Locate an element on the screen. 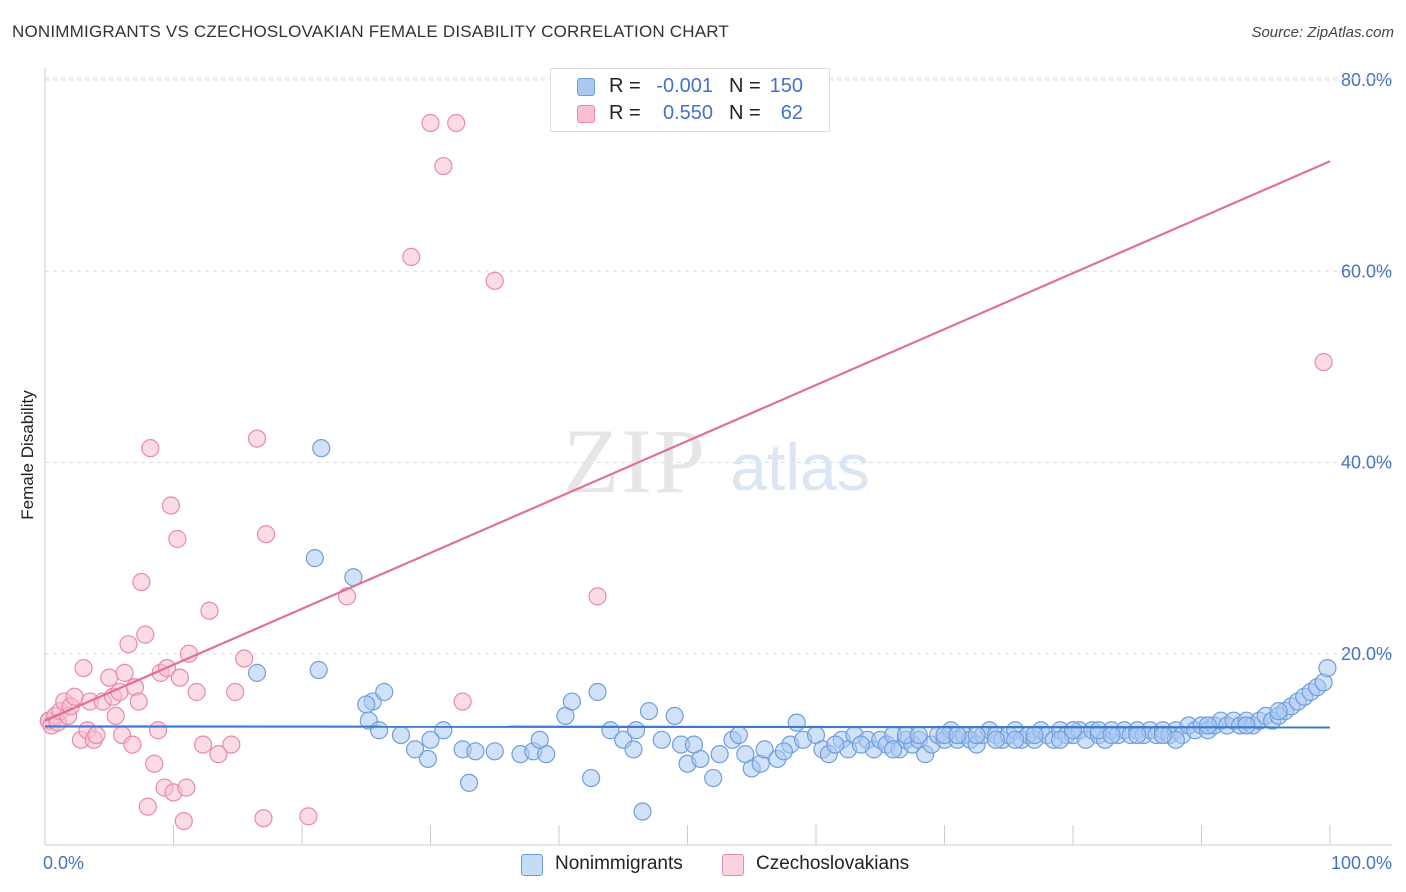  legend-label: Nonimmigrants is located at coordinates (619, 863).